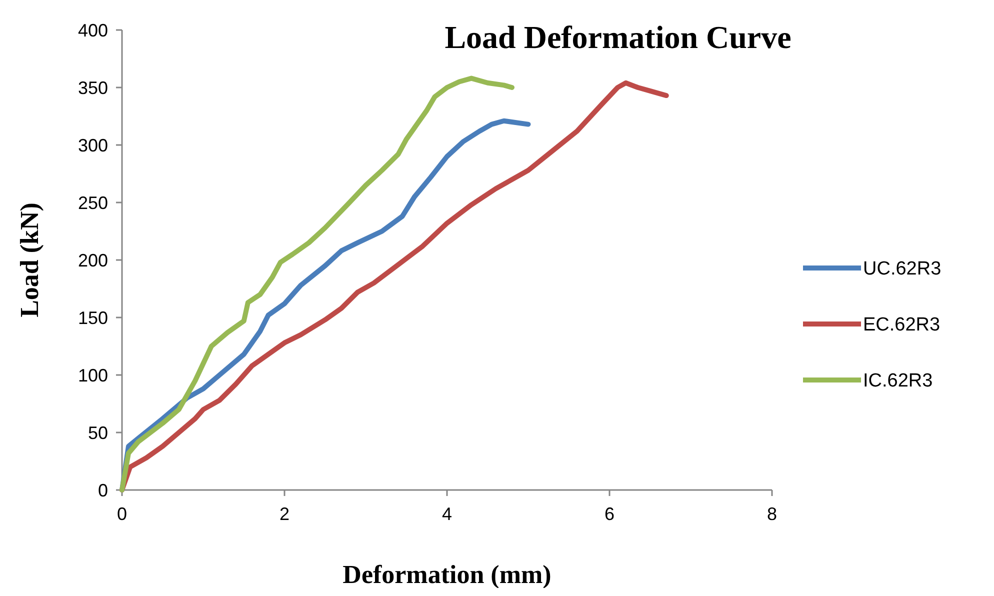 Image resolution: width=994 pixels, height=596 pixels. Describe the element at coordinates (93, 318) in the screenshot. I see `y-tick-label: 150` at that location.